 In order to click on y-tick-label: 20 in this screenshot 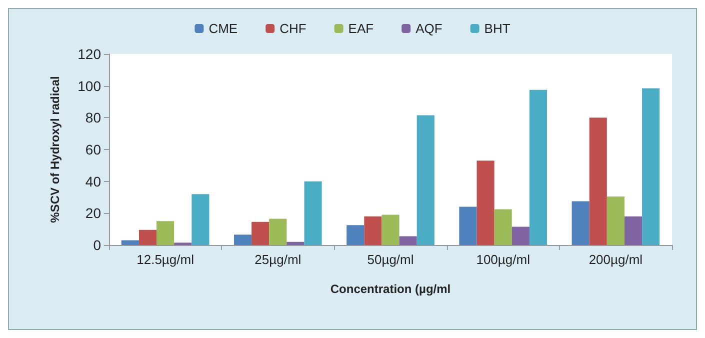, I will do `click(93, 213)`.